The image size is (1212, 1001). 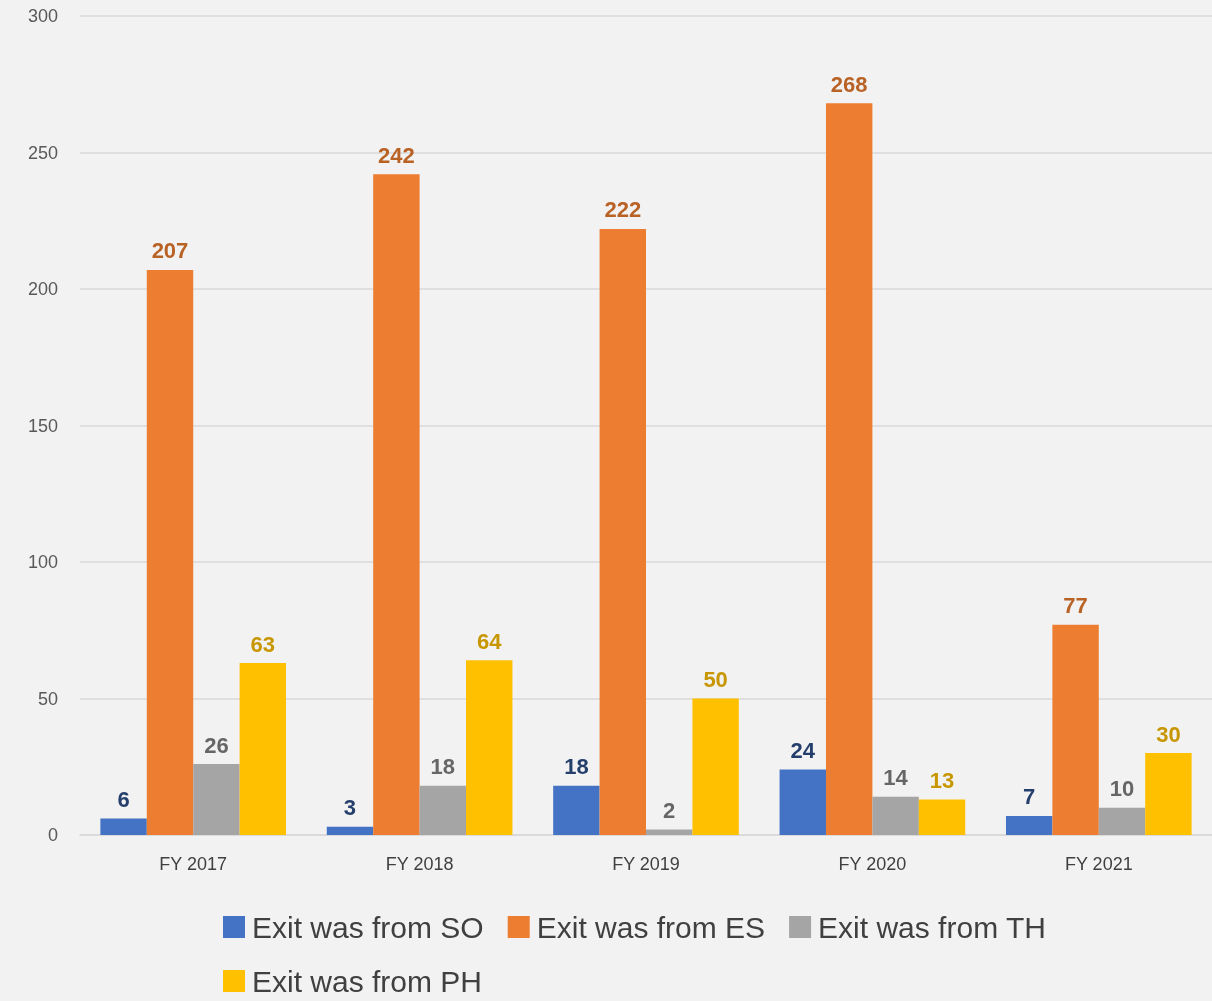 What do you see at coordinates (1168, 734) in the screenshot?
I see `data-label: 30` at bounding box center [1168, 734].